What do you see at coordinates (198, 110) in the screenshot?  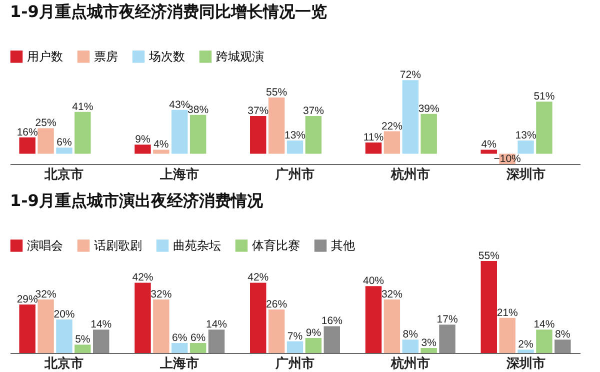 I see `data-label: 38%` at bounding box center [198, 110].